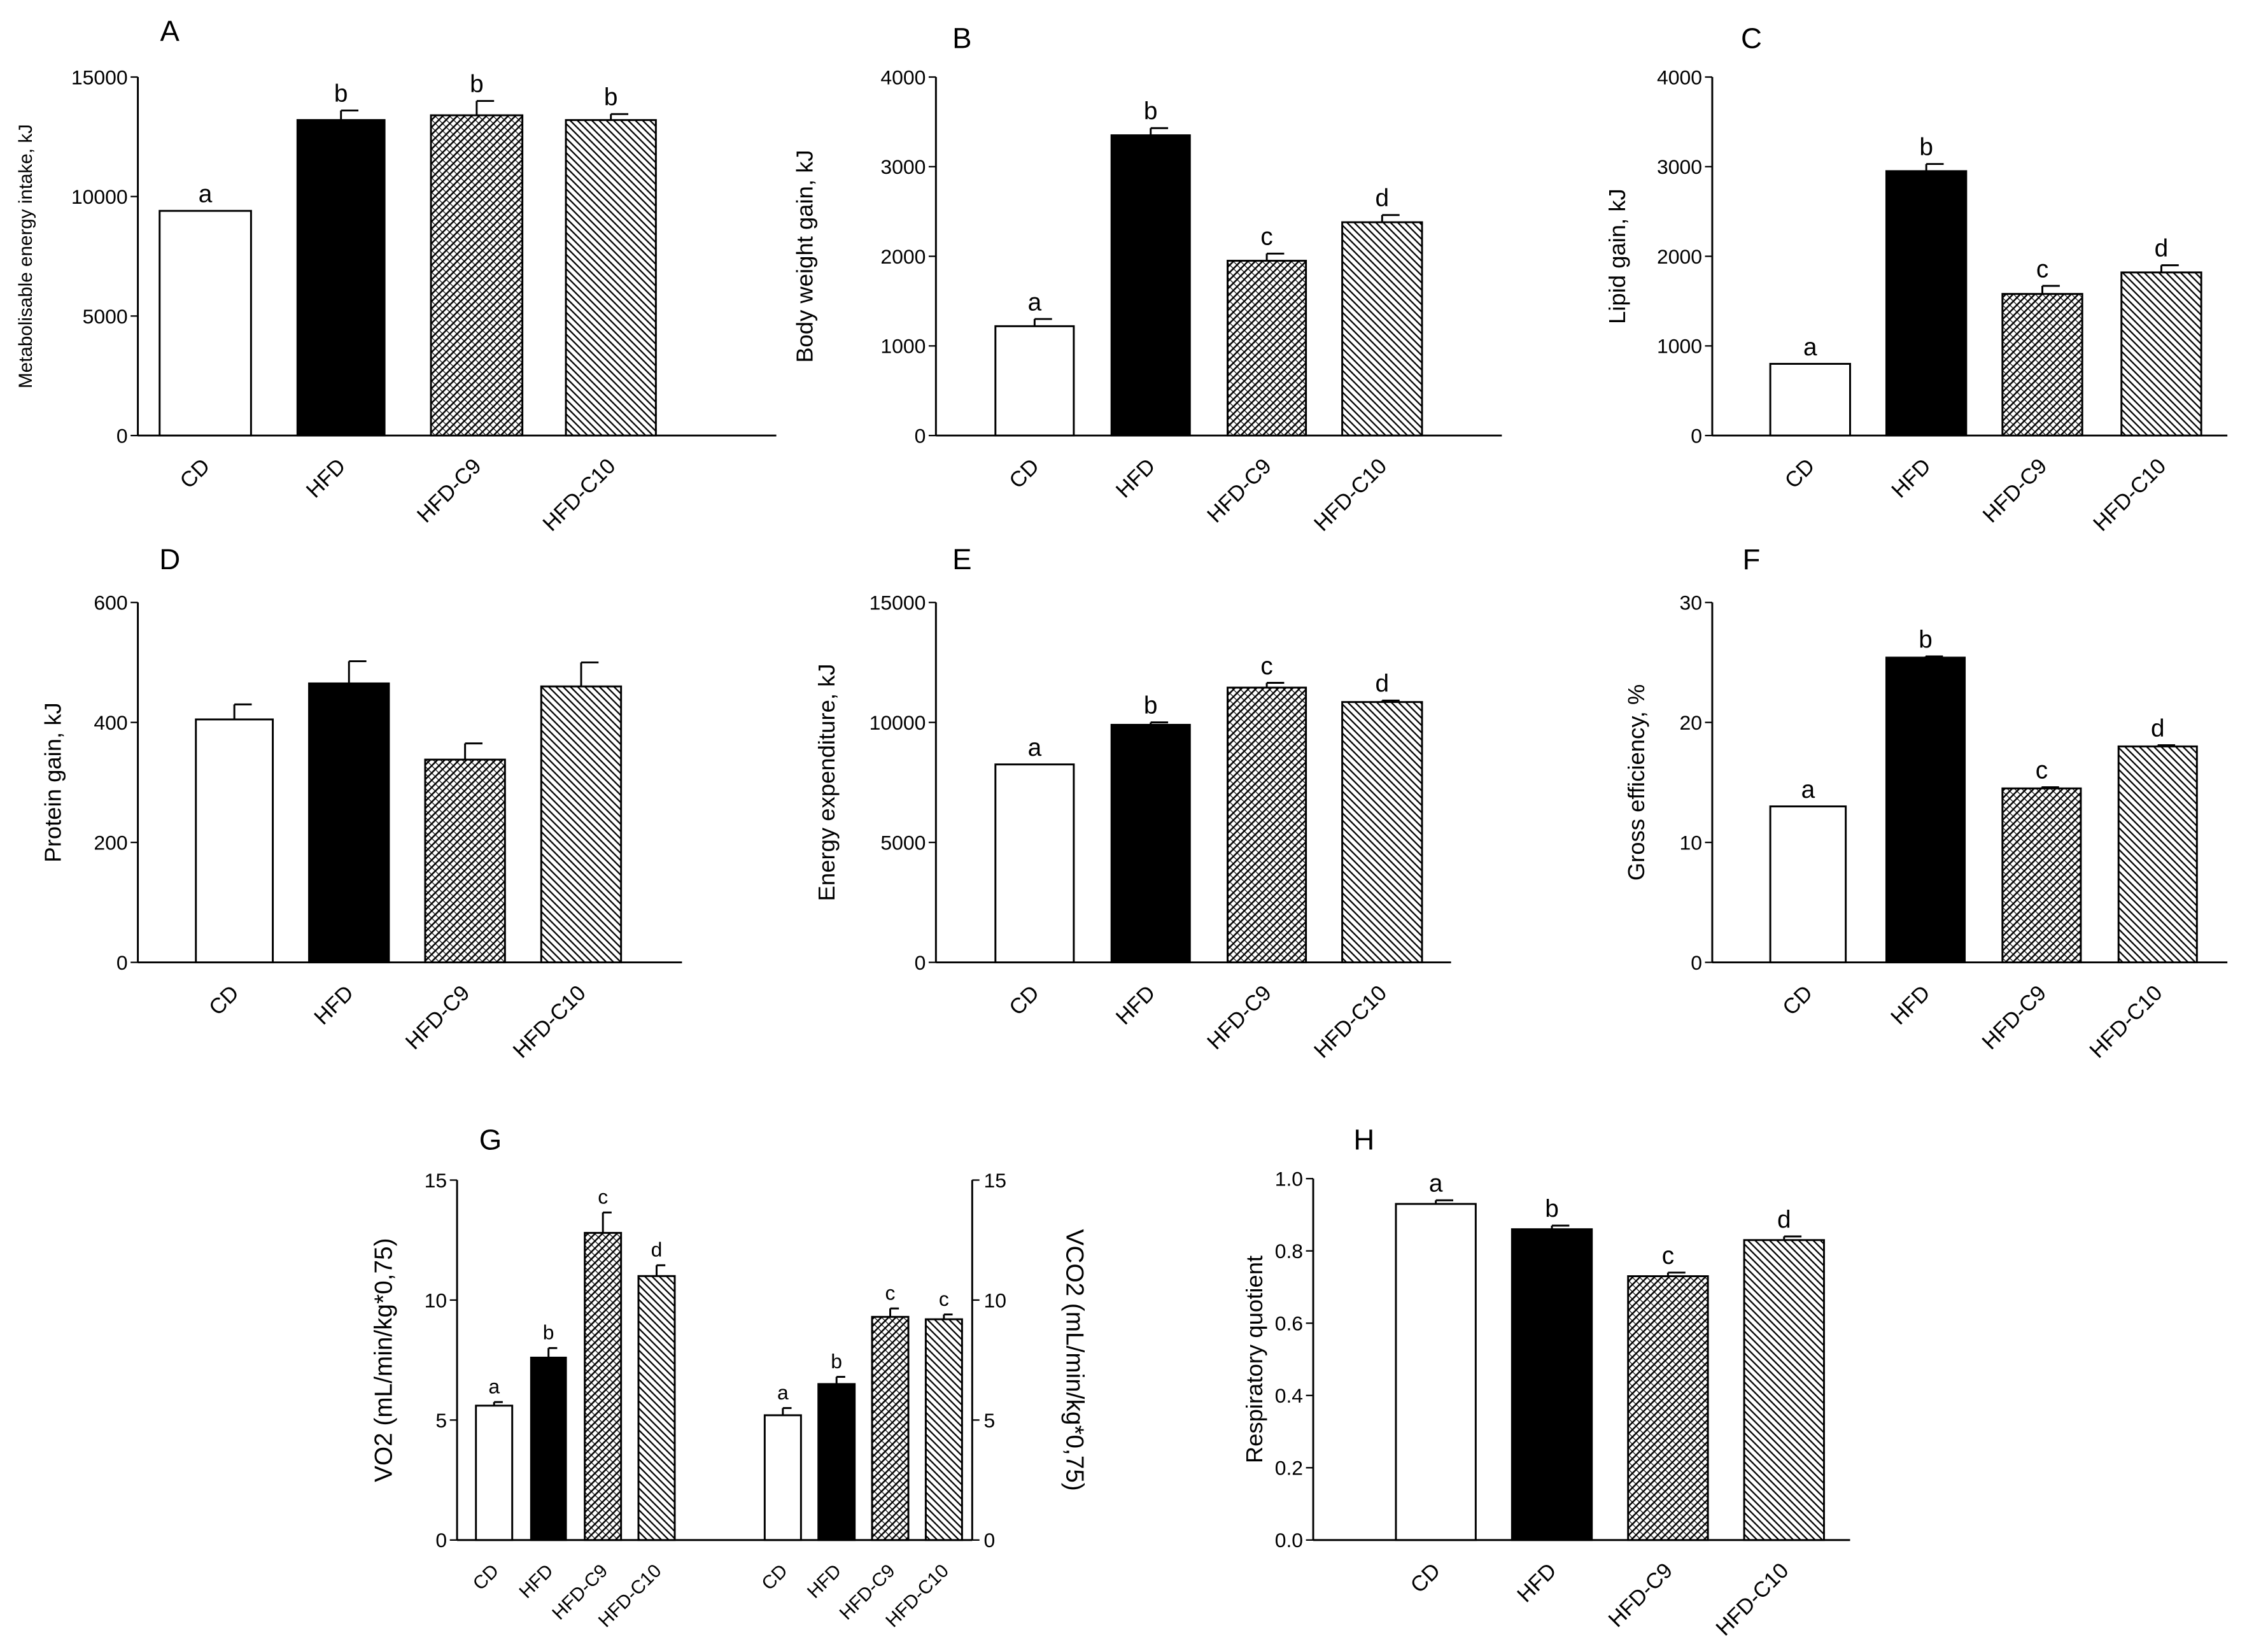 The image size is (2268, 1649). I want to click on panel-label: E, so click(962, 559).